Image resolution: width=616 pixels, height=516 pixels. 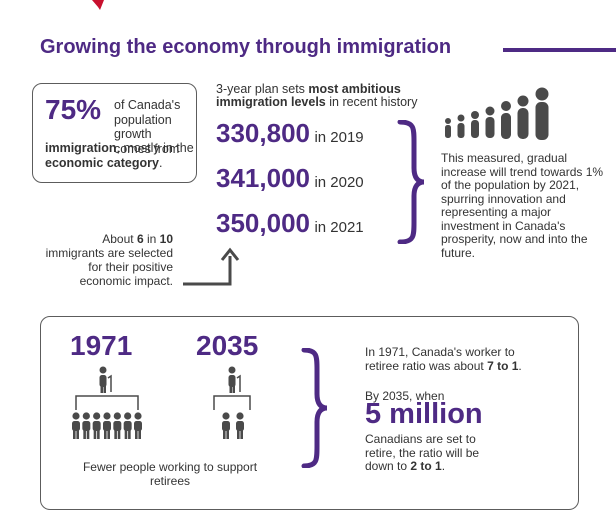 What do you see at coordinates (426, 466) in the screenshot?
I see `ratio-2035-bold: 2 to 1` at bounding box center [426, 466].